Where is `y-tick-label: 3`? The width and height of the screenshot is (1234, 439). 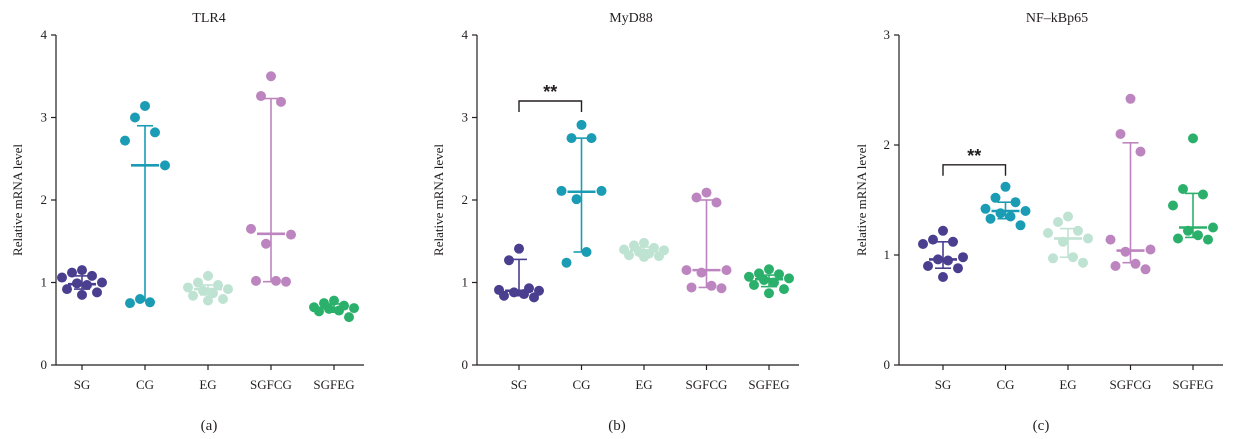 y-tick-label: 3 is located at coordinates (887, 34).